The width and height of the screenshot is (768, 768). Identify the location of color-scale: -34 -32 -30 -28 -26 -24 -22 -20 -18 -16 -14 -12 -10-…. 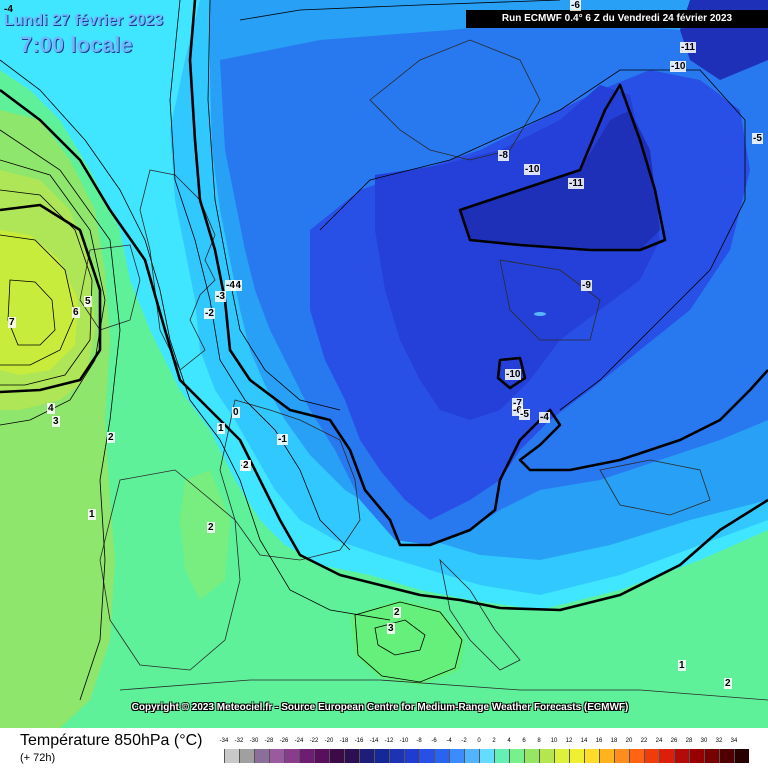
(486, 748).